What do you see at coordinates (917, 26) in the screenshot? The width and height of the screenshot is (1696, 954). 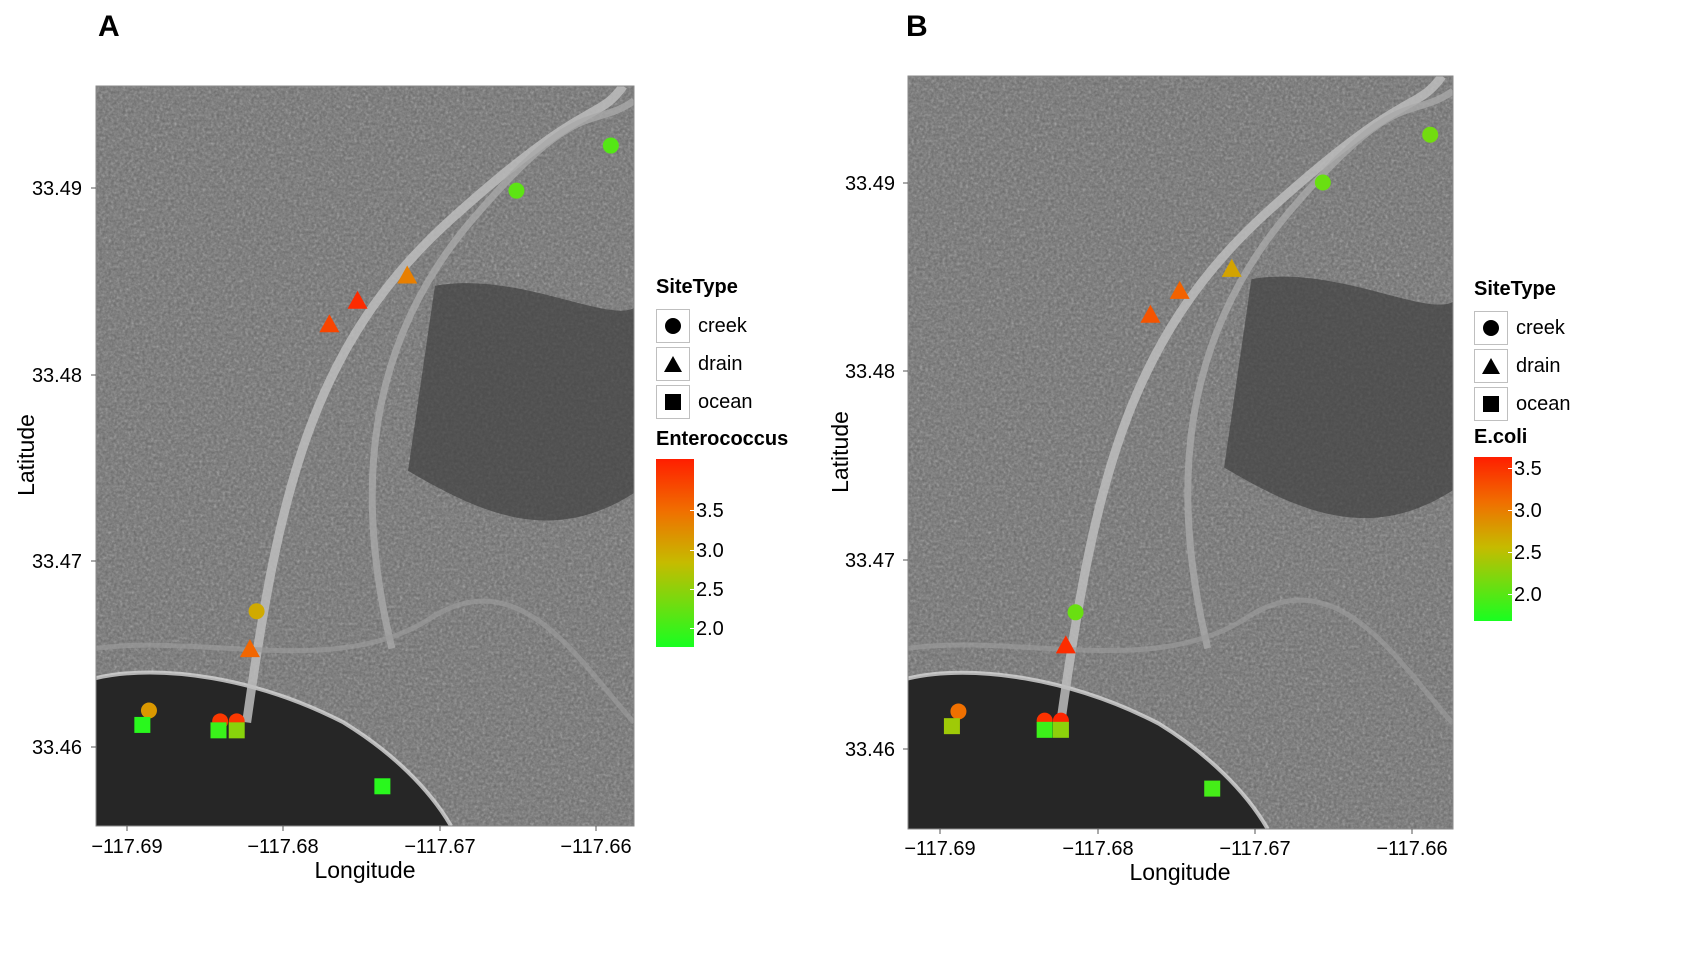 I see `panel-letter: B` at bounding box center [917, 26].